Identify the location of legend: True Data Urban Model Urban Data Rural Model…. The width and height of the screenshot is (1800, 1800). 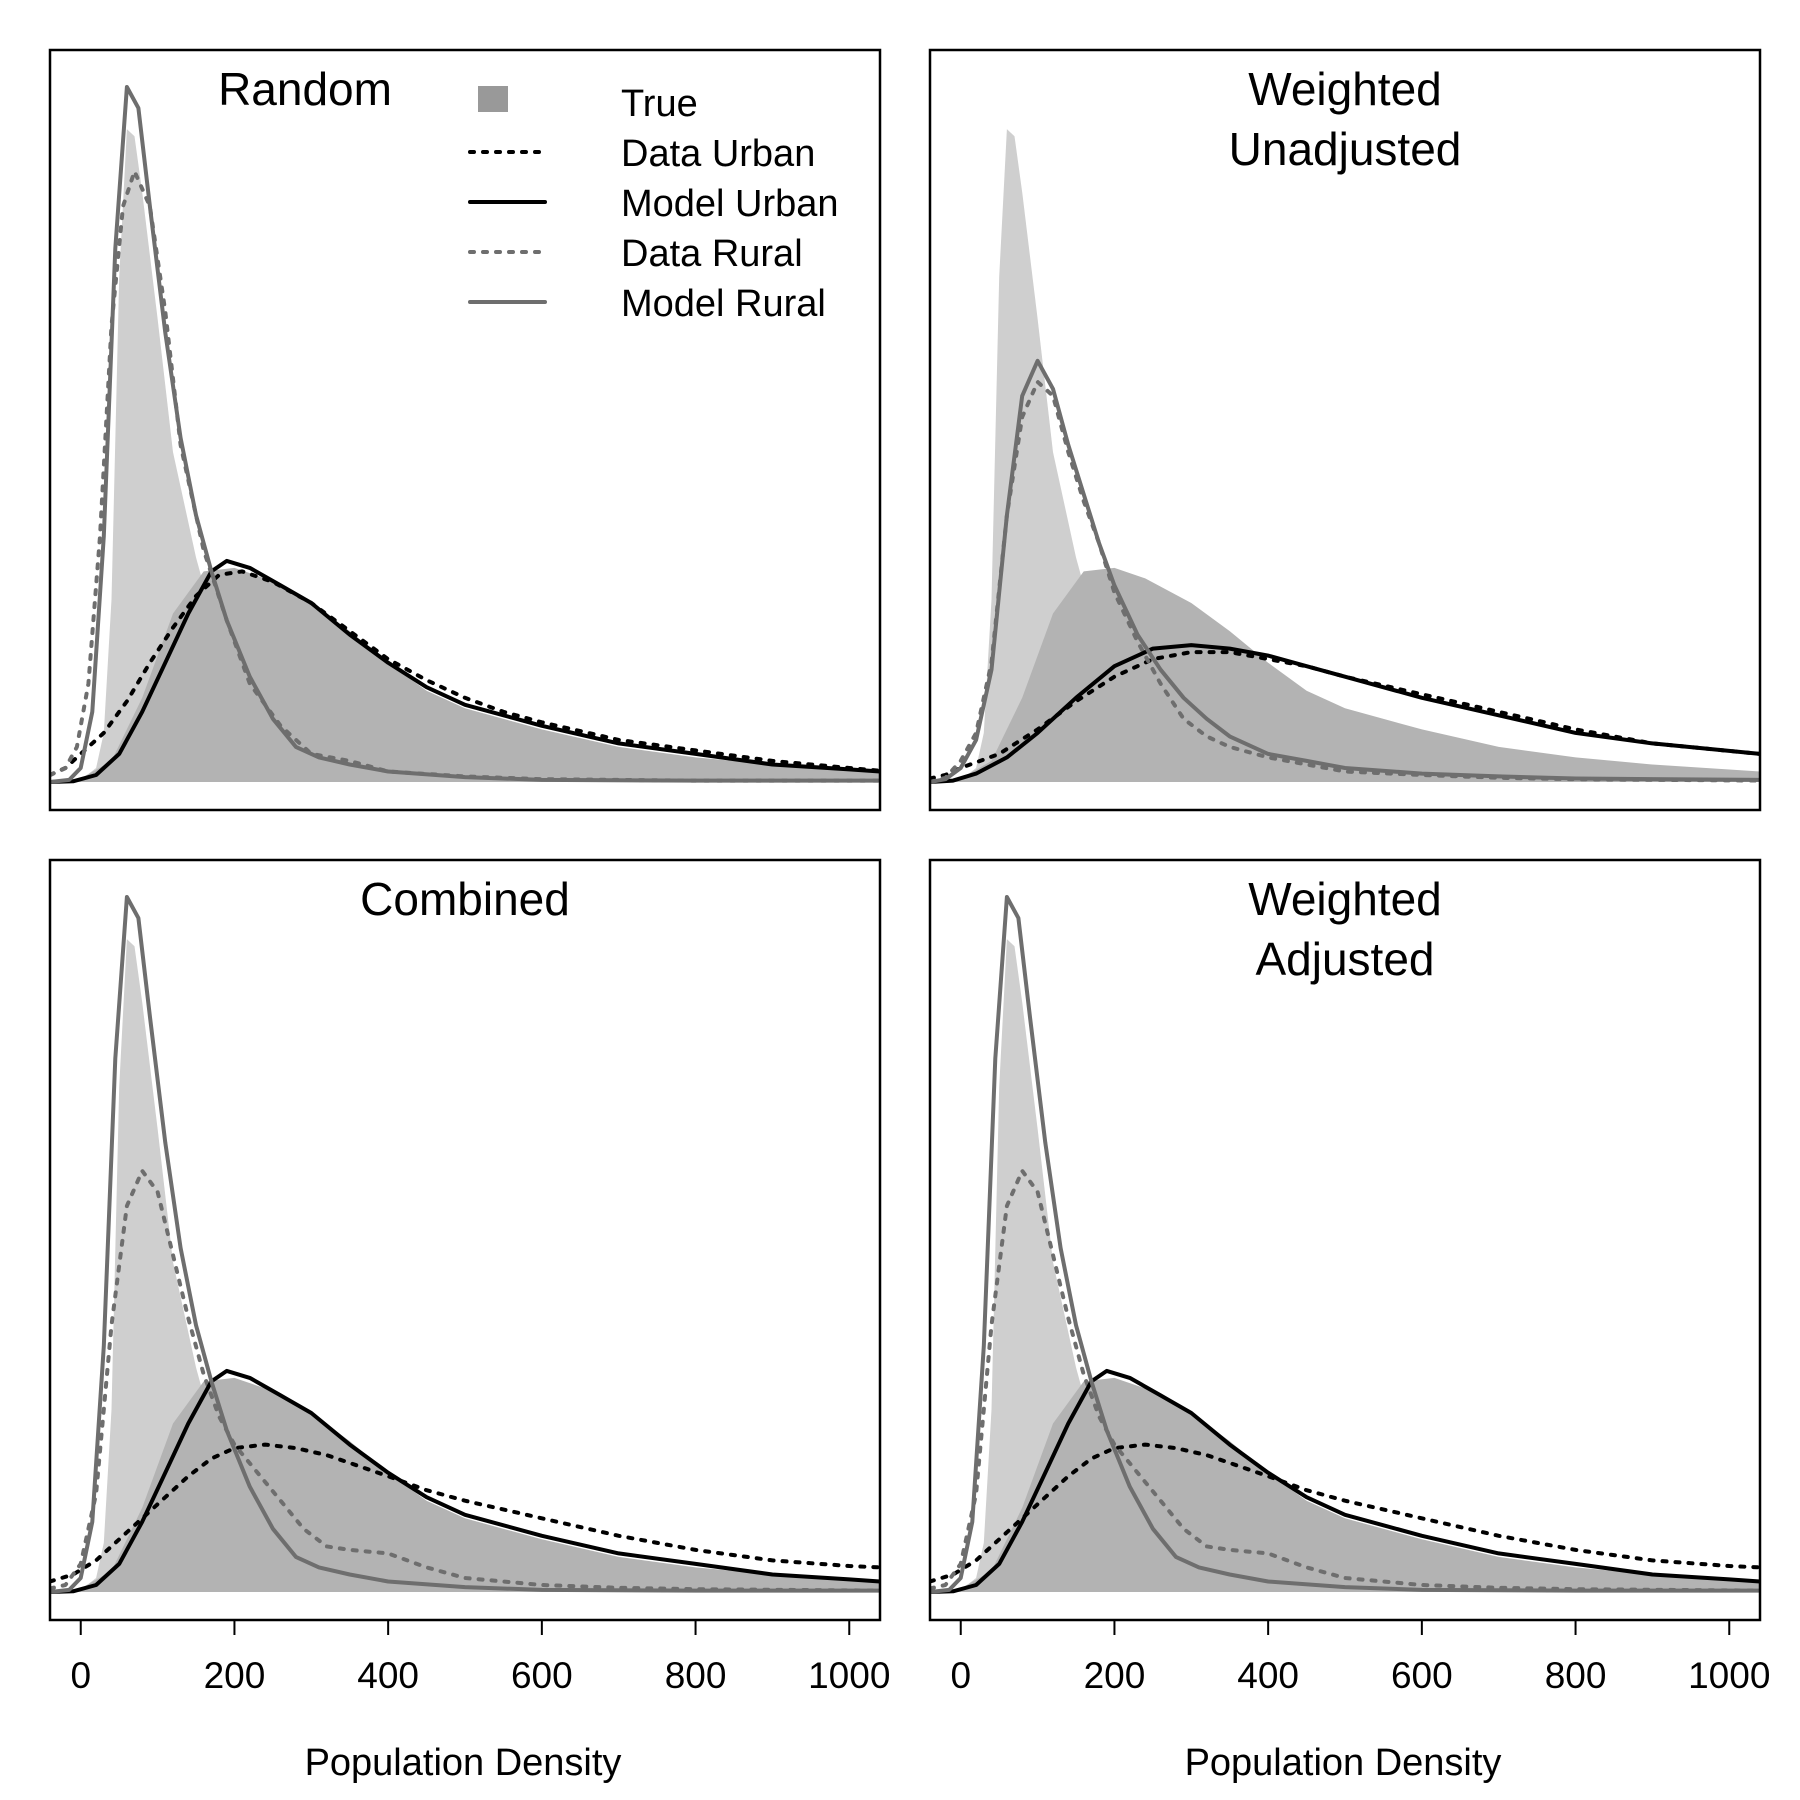
(653, 204).